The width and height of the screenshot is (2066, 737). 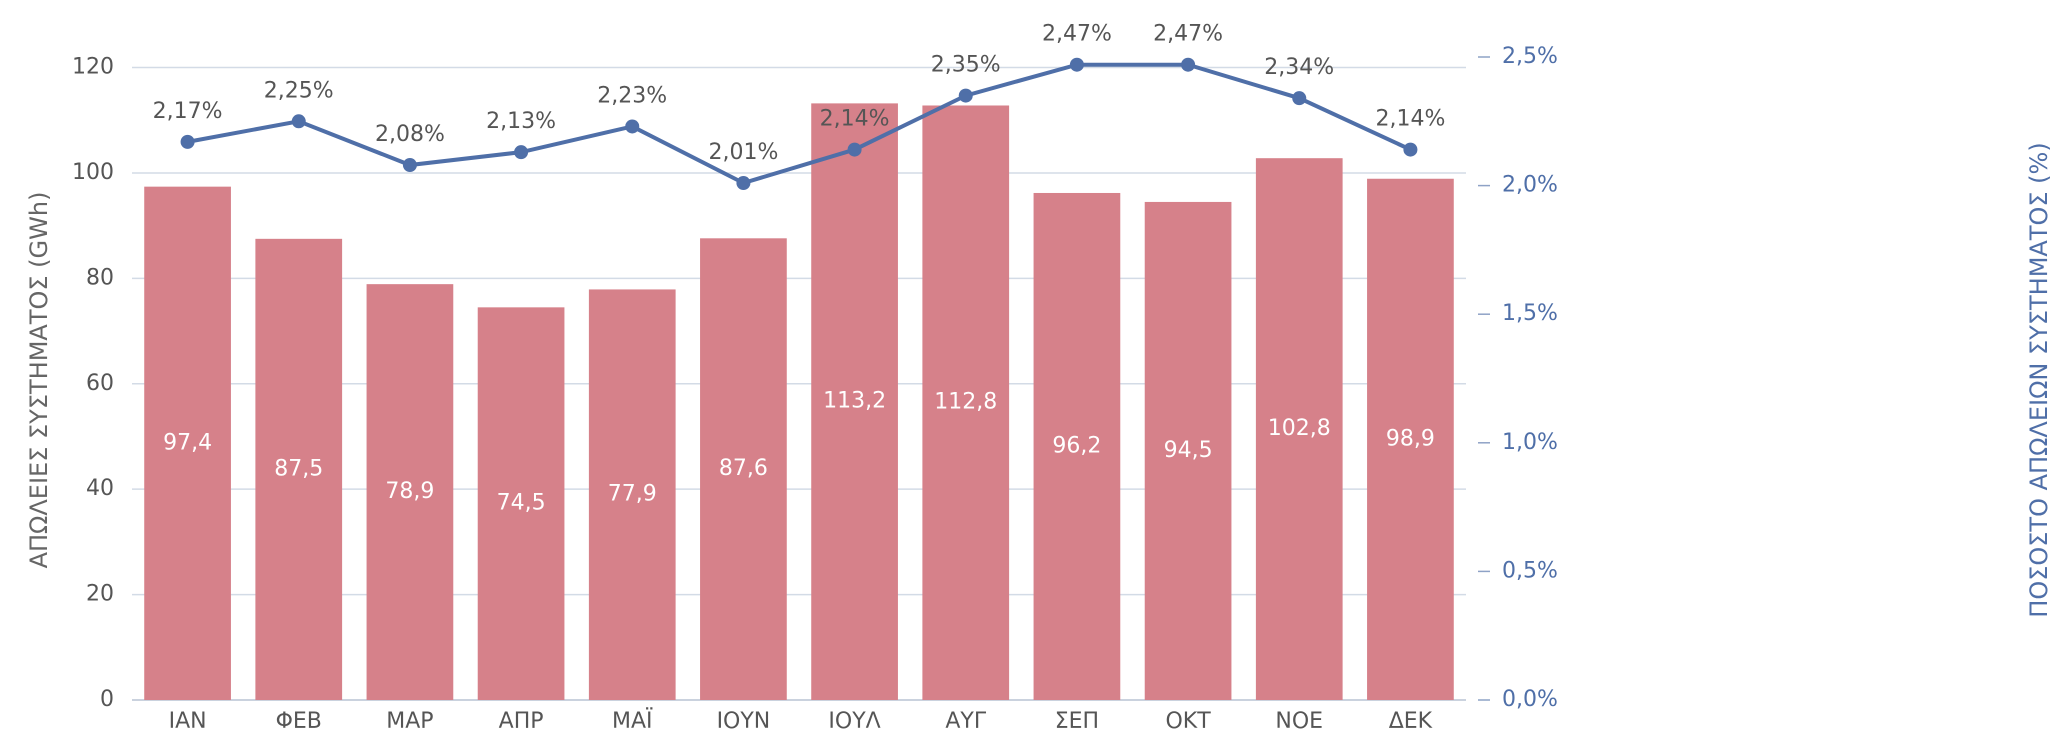 What do you see at coordinates (100, 383) in the screenshot?
I see `y-tick-label: 60` at bounding box center [100, 383].